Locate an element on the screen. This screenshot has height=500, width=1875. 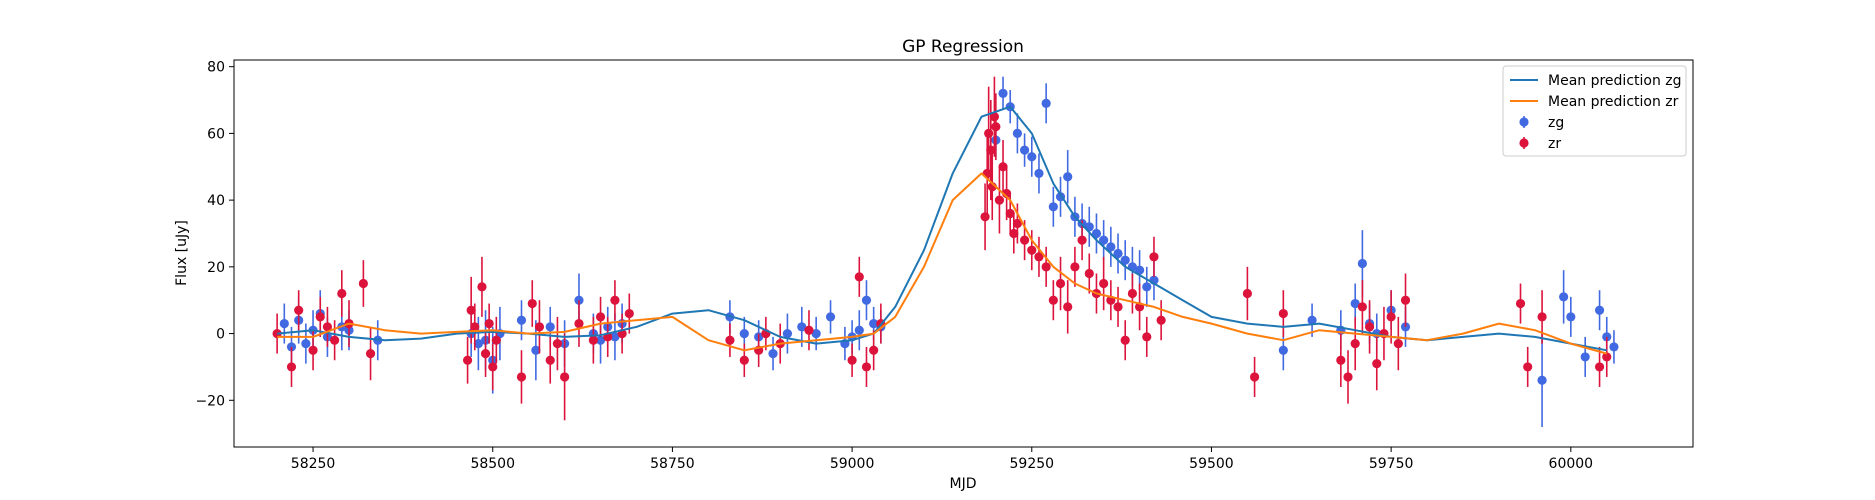
x-tick-label: 59500 is located at coordinates (1211, 464).